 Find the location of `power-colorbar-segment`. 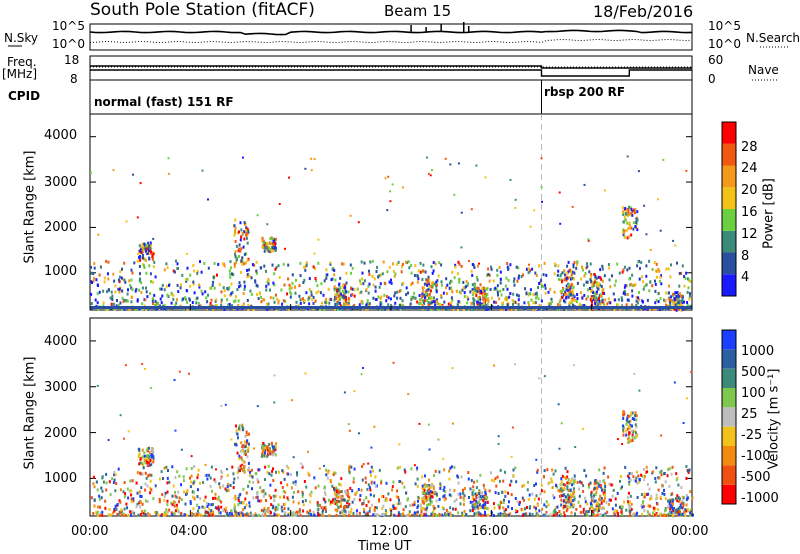

power-colorbar-segment is located at coordinates (729, 133).